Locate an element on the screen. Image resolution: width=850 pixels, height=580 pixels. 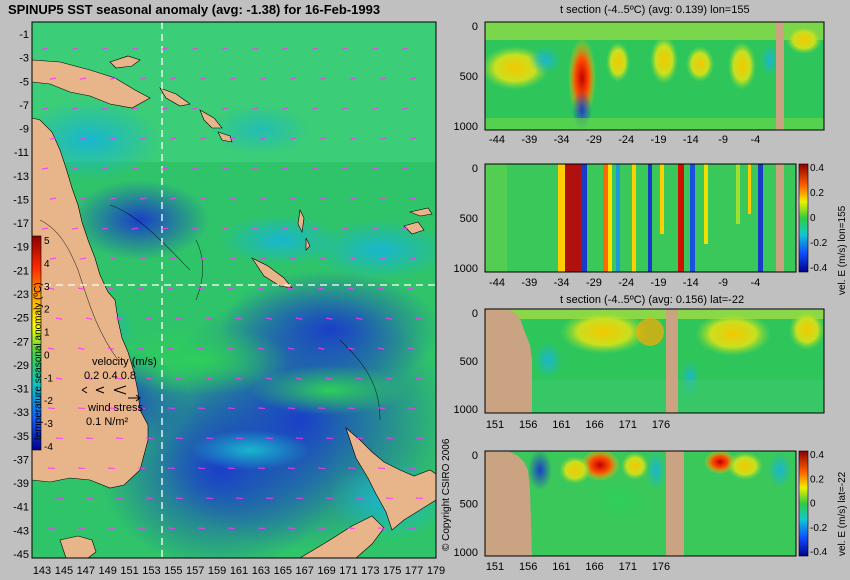
land-vanuatu is located at coordinates (304, 230).